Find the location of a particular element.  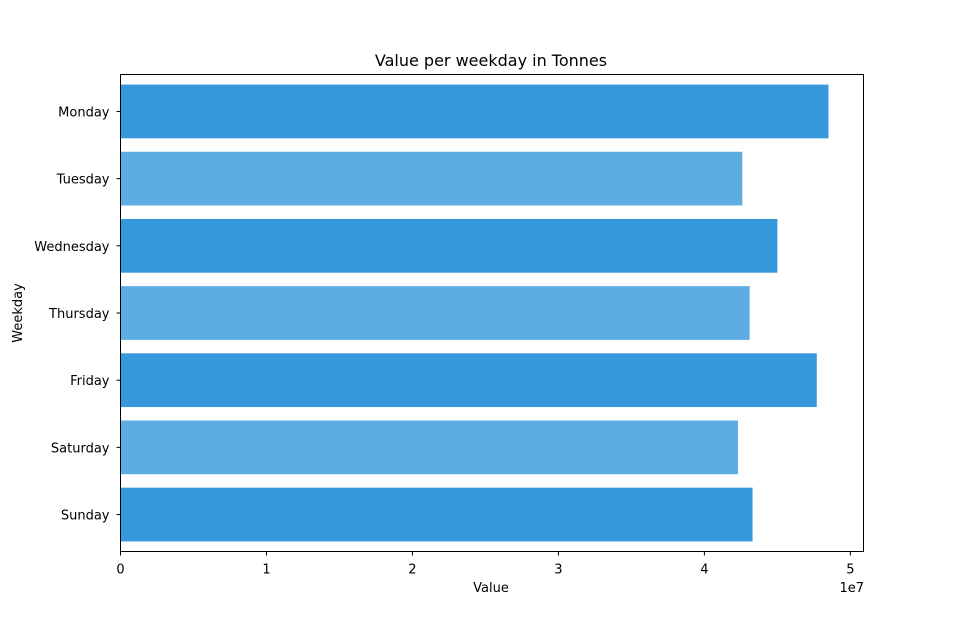

y-tick-label: Monday is located at coordinates (84, 112).